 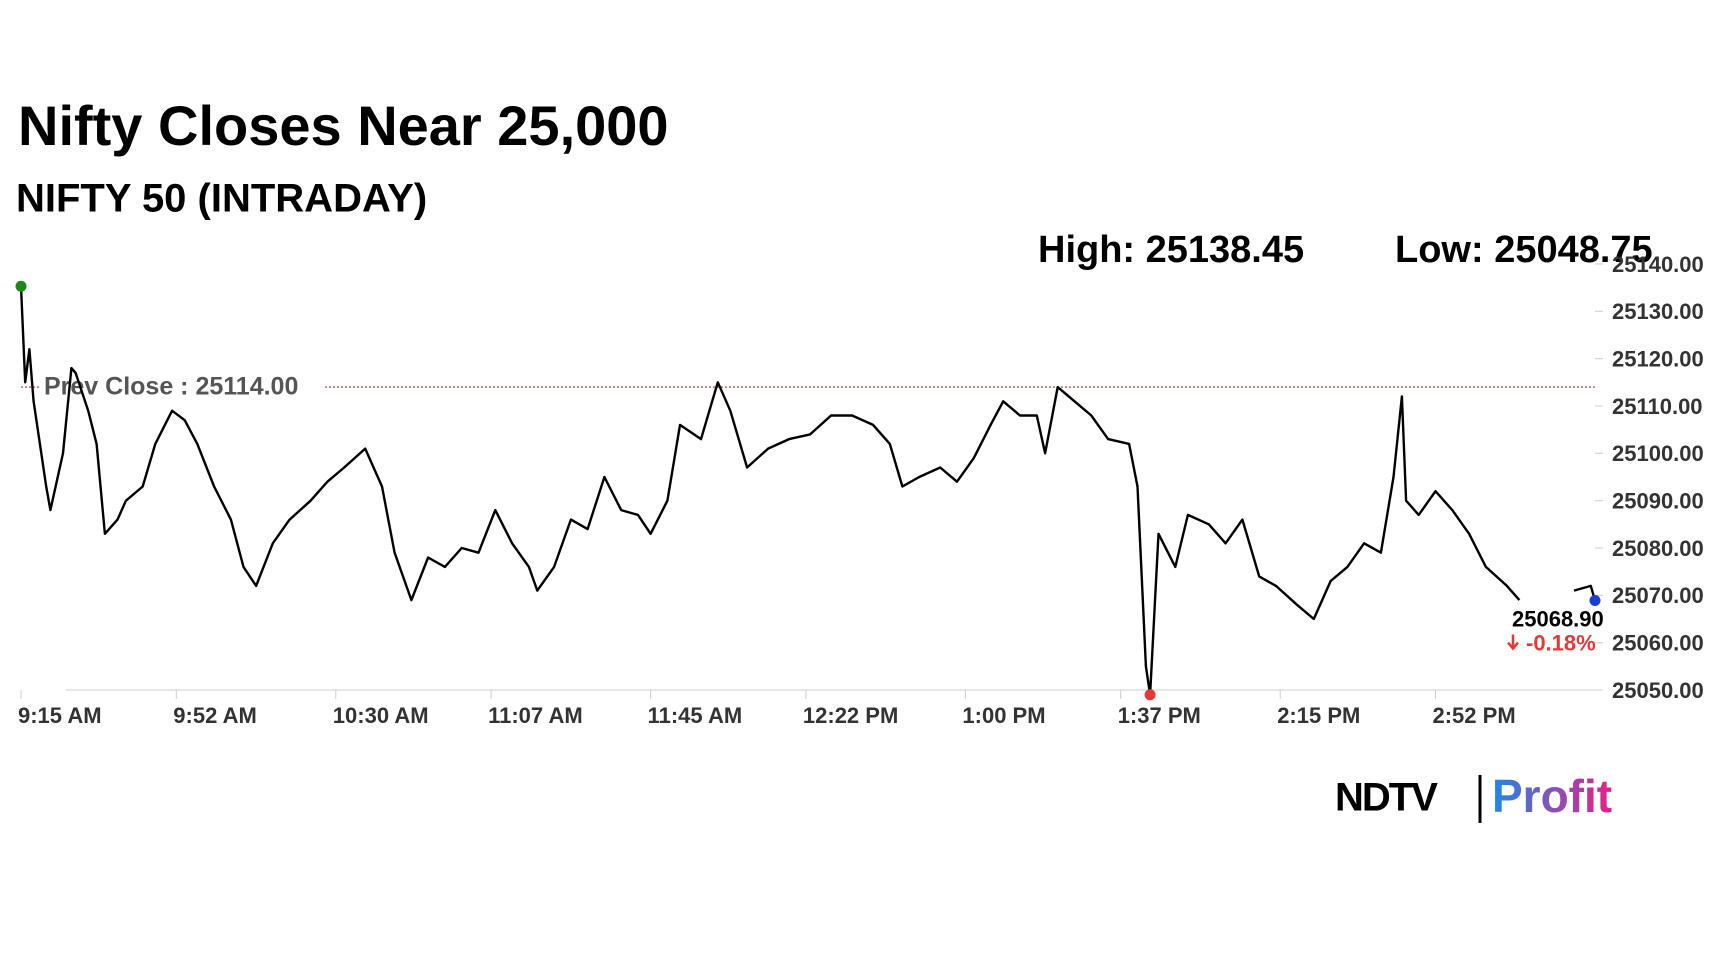 What do you see at coordinates (535, 715) in the screenshot?
I see `x-tick-label: 11:07 AM` at bounding box center [535, 715].